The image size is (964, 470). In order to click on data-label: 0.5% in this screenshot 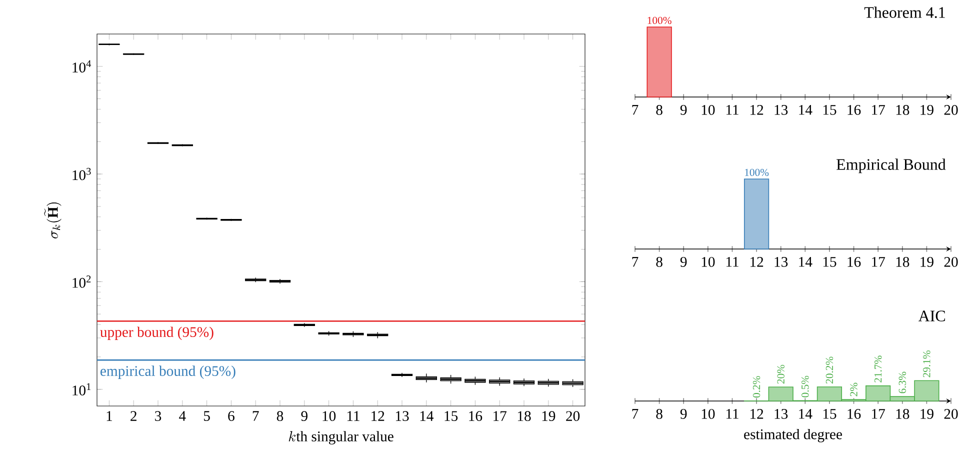, I will do `click(805, 387)`.